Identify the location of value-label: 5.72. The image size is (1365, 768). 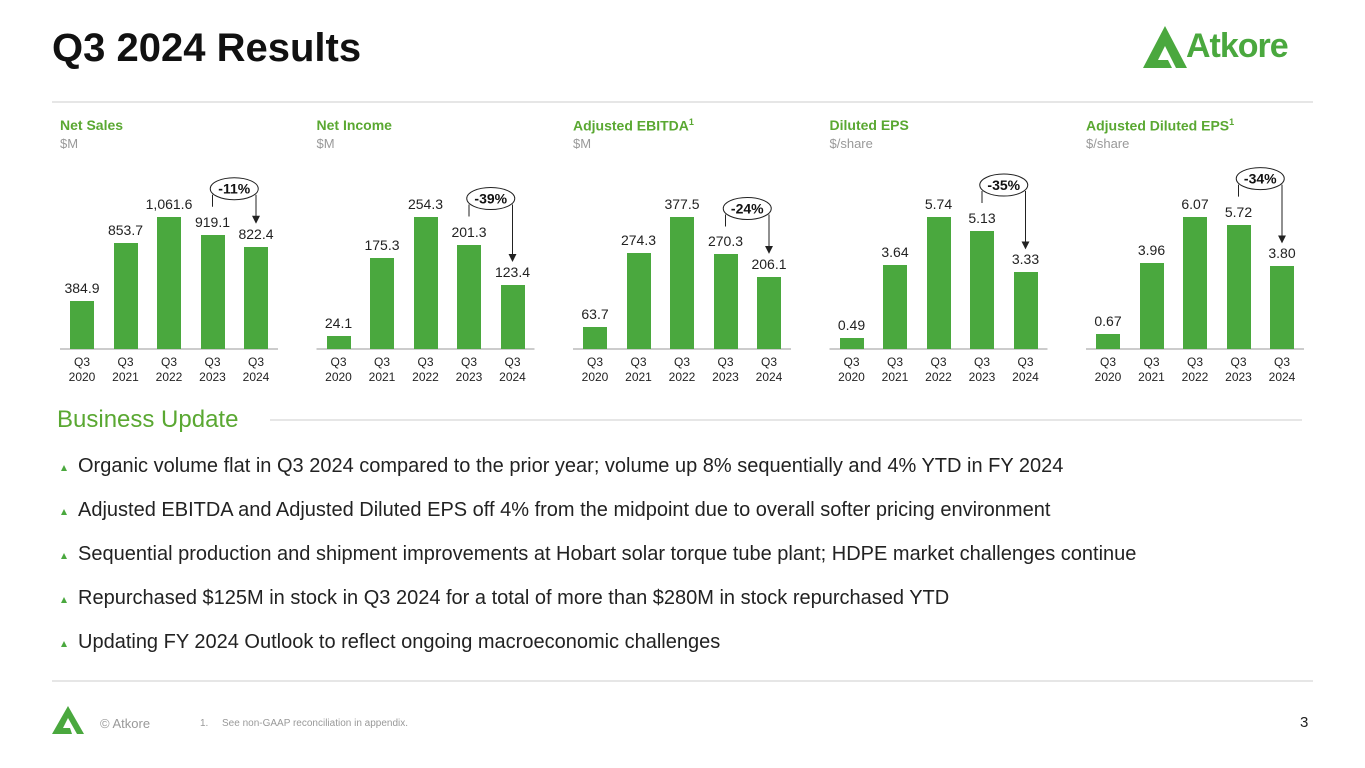
(1238, 211).